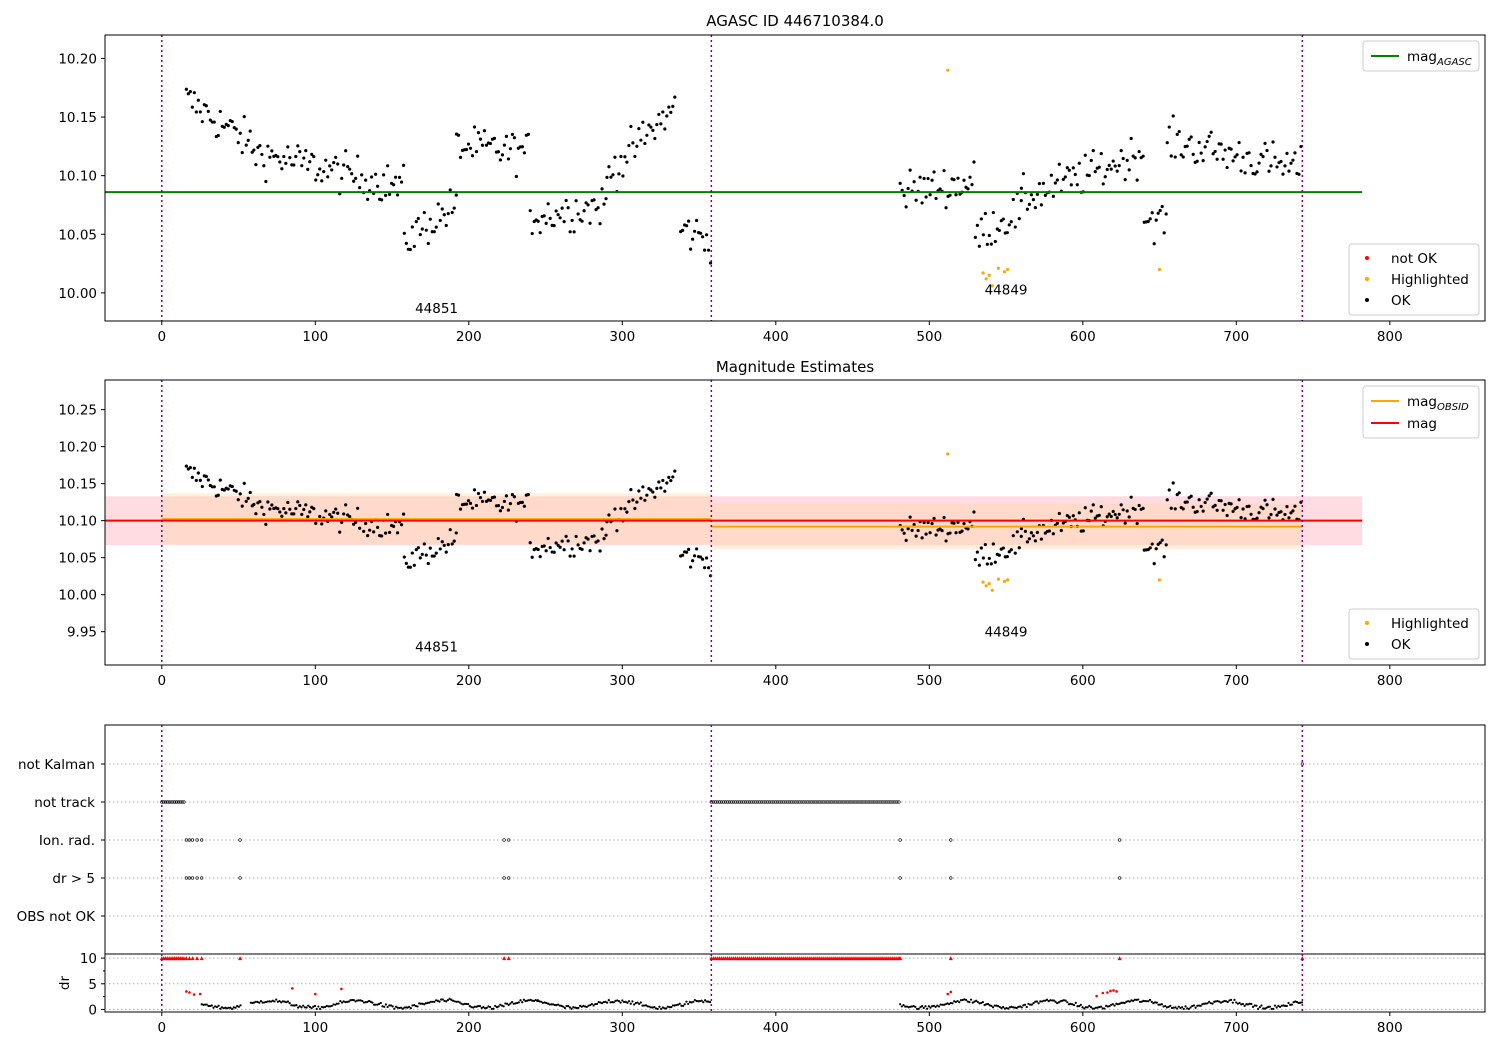 This screenshot has width=1500, height=1050. Describe the element at coordinates (88, 959) in the screenshot. I see `y-tick-label: 10` at that location.